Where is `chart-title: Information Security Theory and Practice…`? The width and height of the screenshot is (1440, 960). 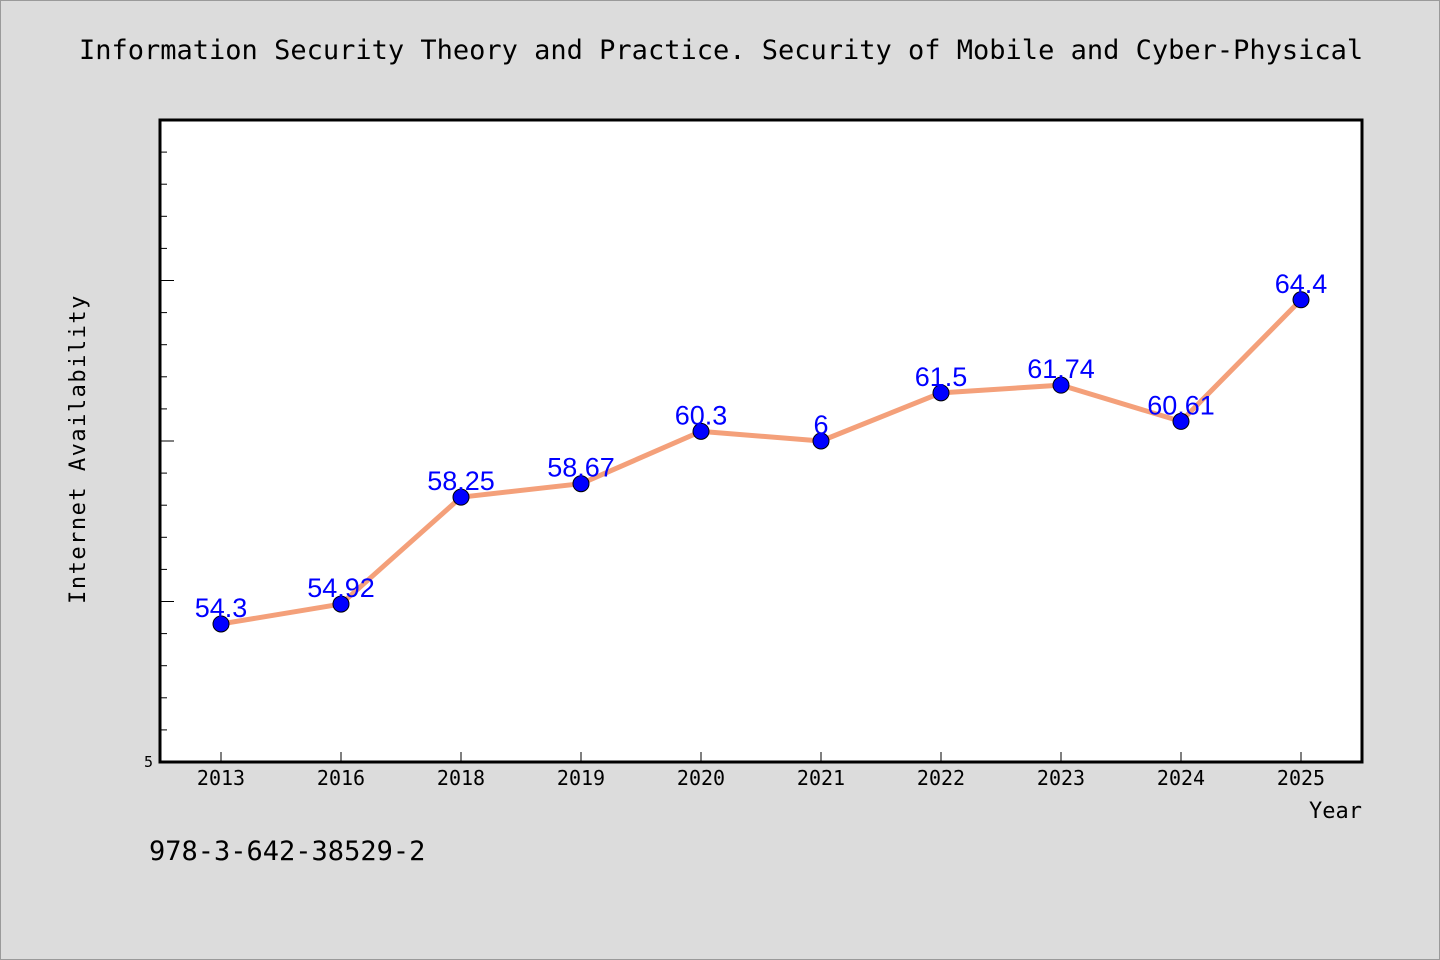
chart-title: Information Security Theory and Practice… is located at coordinates (721, 50).